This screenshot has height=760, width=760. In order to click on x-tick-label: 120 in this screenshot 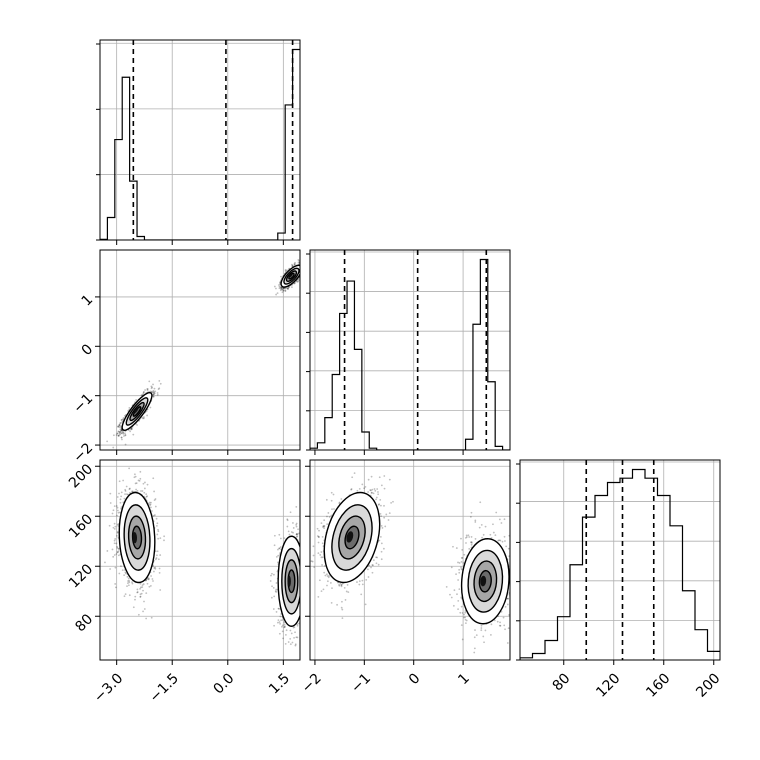, I will do `click(608, 685)`.